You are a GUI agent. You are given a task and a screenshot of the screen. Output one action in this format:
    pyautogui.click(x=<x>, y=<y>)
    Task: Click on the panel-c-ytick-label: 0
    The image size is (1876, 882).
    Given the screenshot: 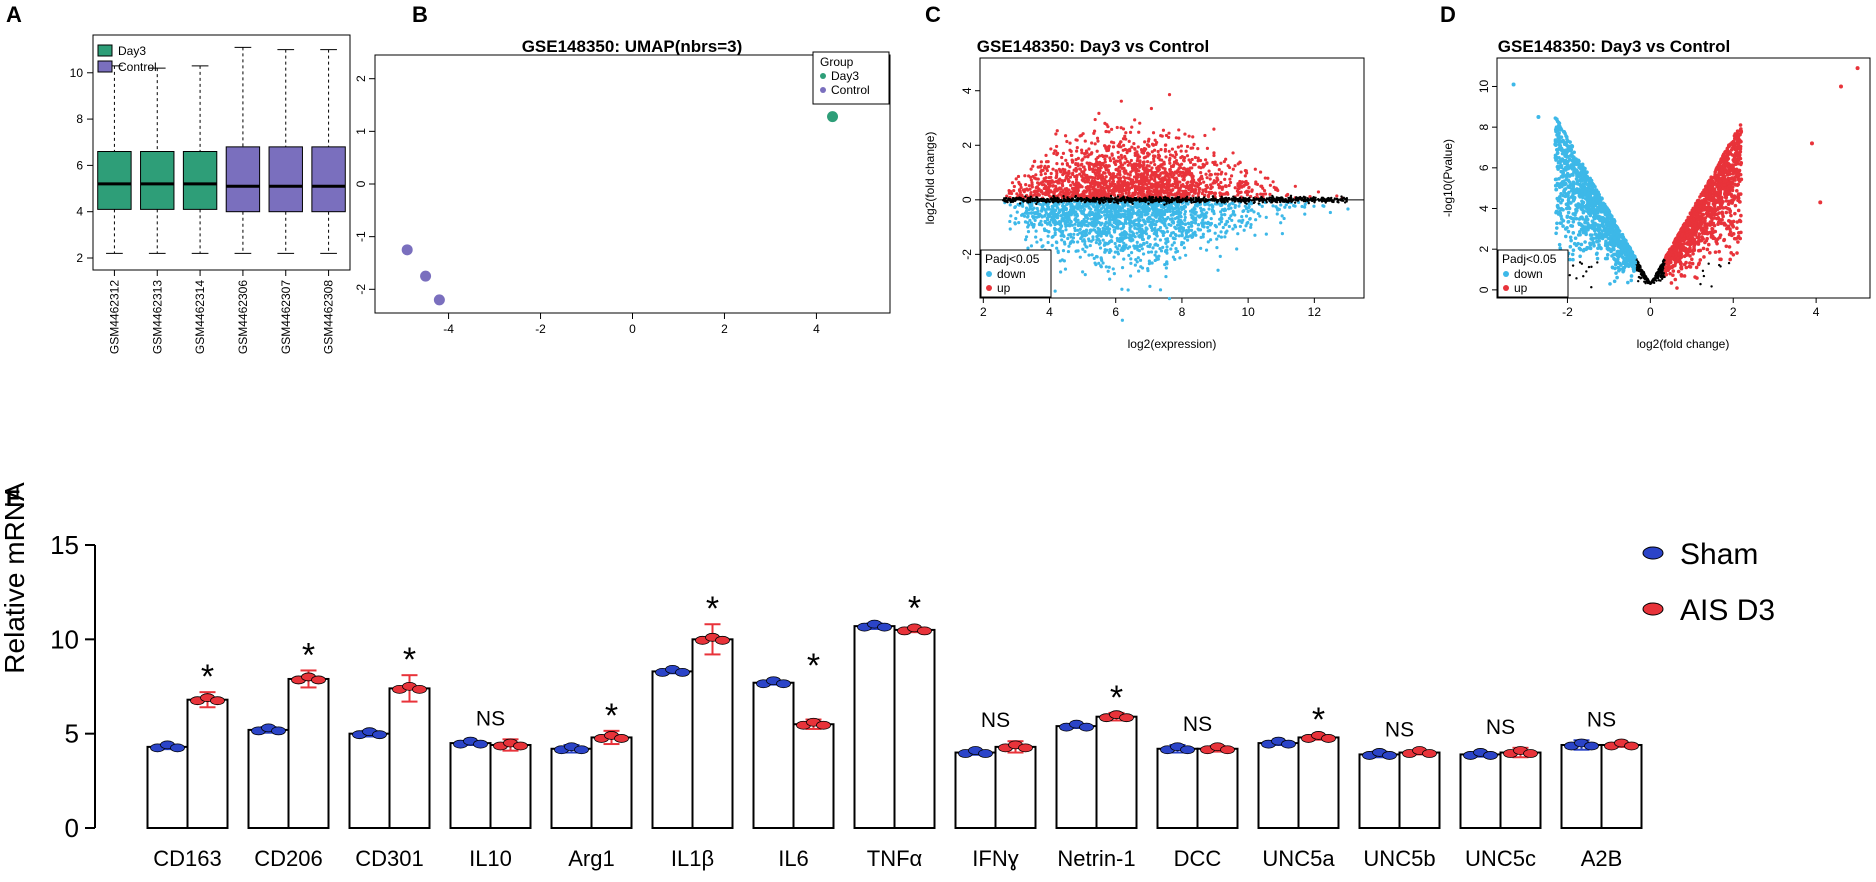 What is the action you would take?
    pyautogui.click(x=967, y=199)
    